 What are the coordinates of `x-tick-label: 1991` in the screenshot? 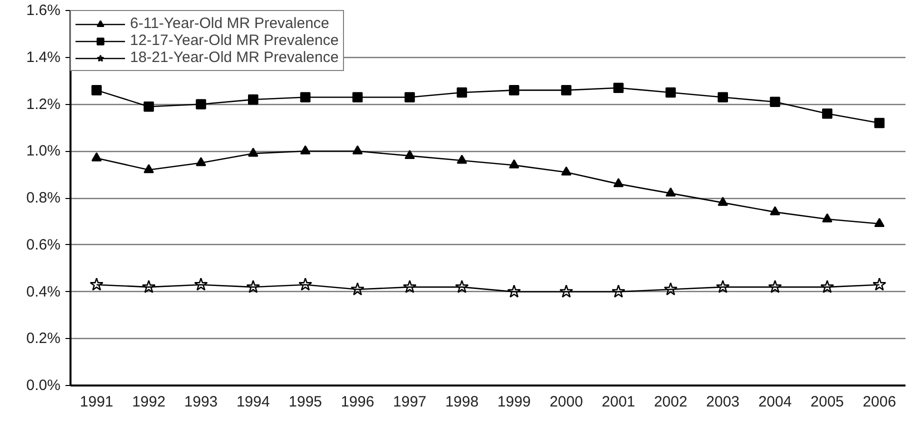 It's located at (97, 402).